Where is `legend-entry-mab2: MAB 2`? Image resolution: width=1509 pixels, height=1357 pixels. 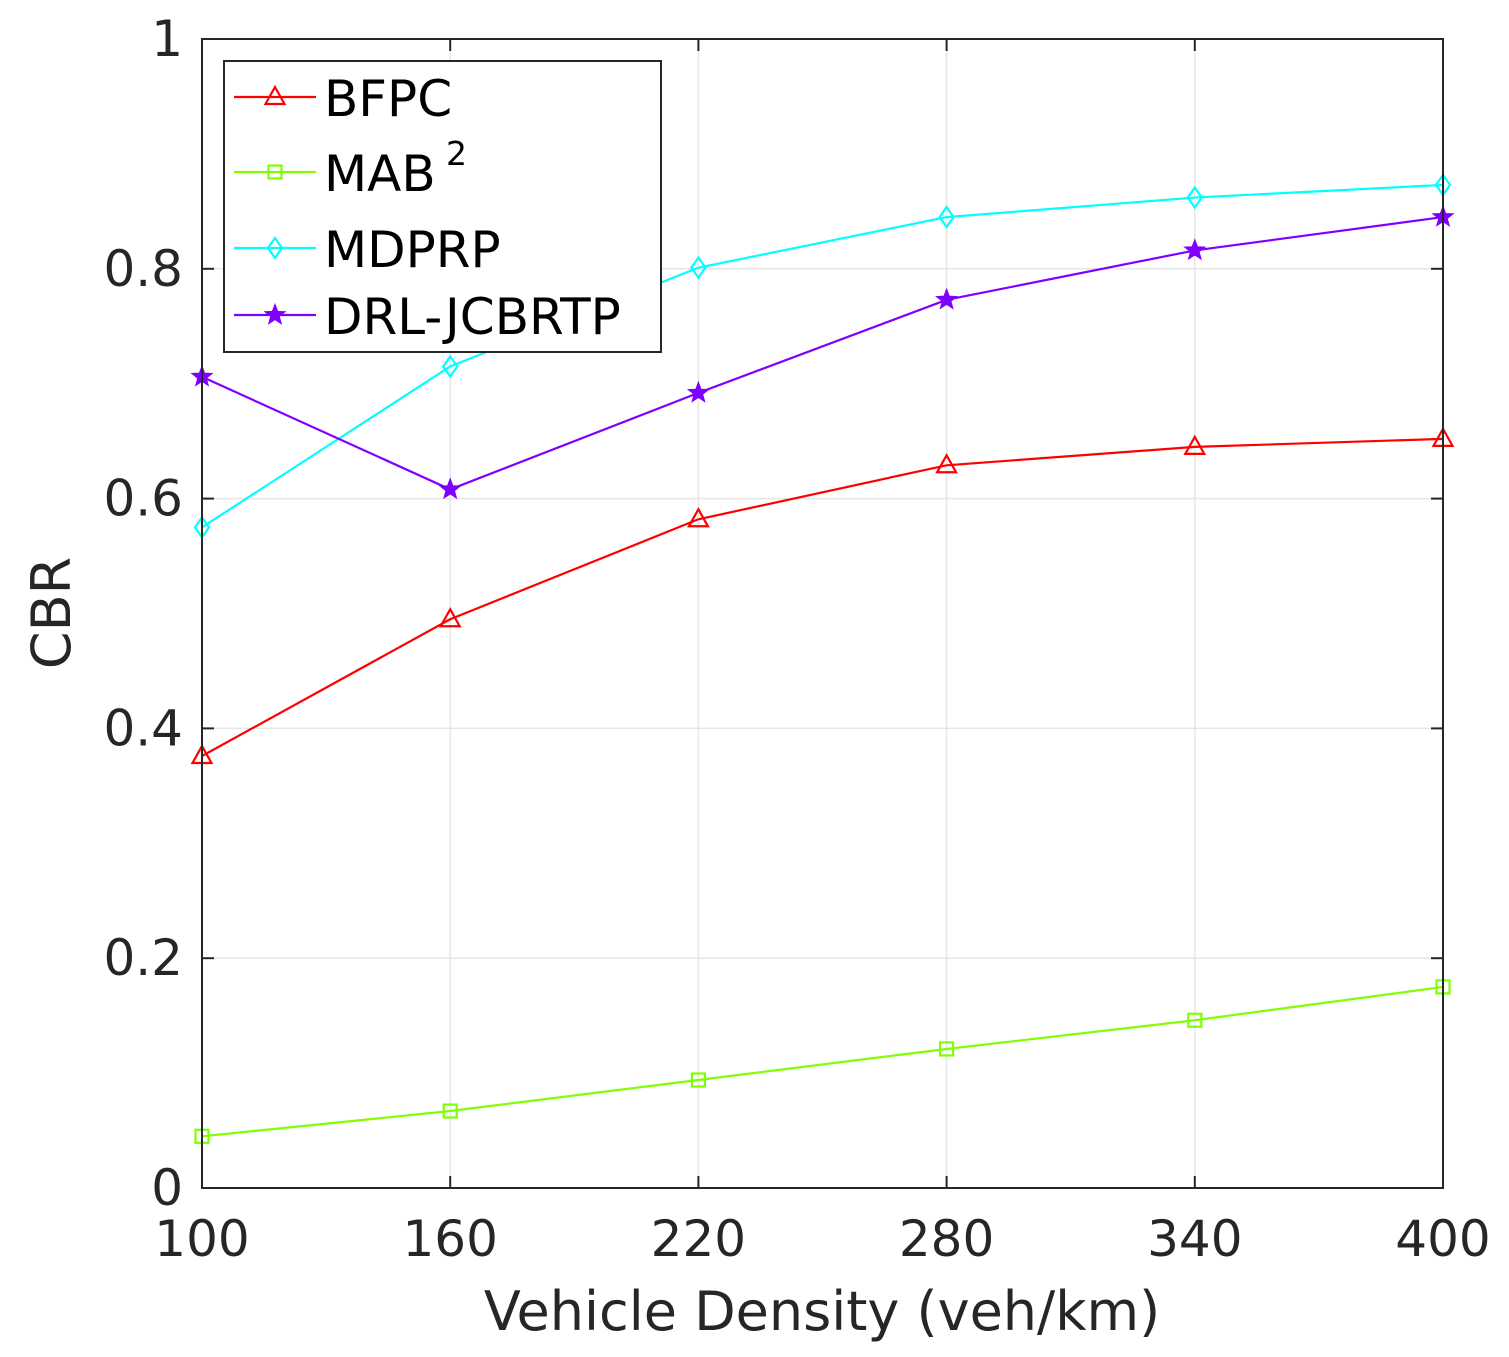 legend-entry-mab2: MAB 2 is located at coordinates (350, 168).